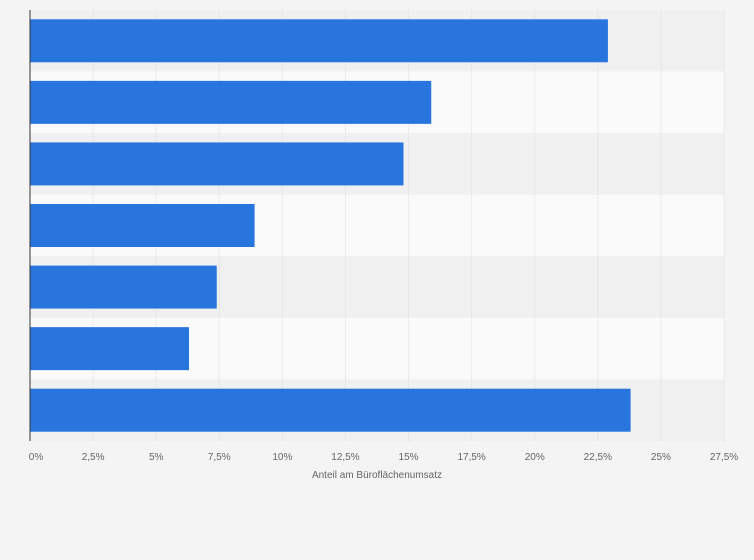 The image size is (754, 560). I want to click on x-tick-label: 25%, so click(661, 457).